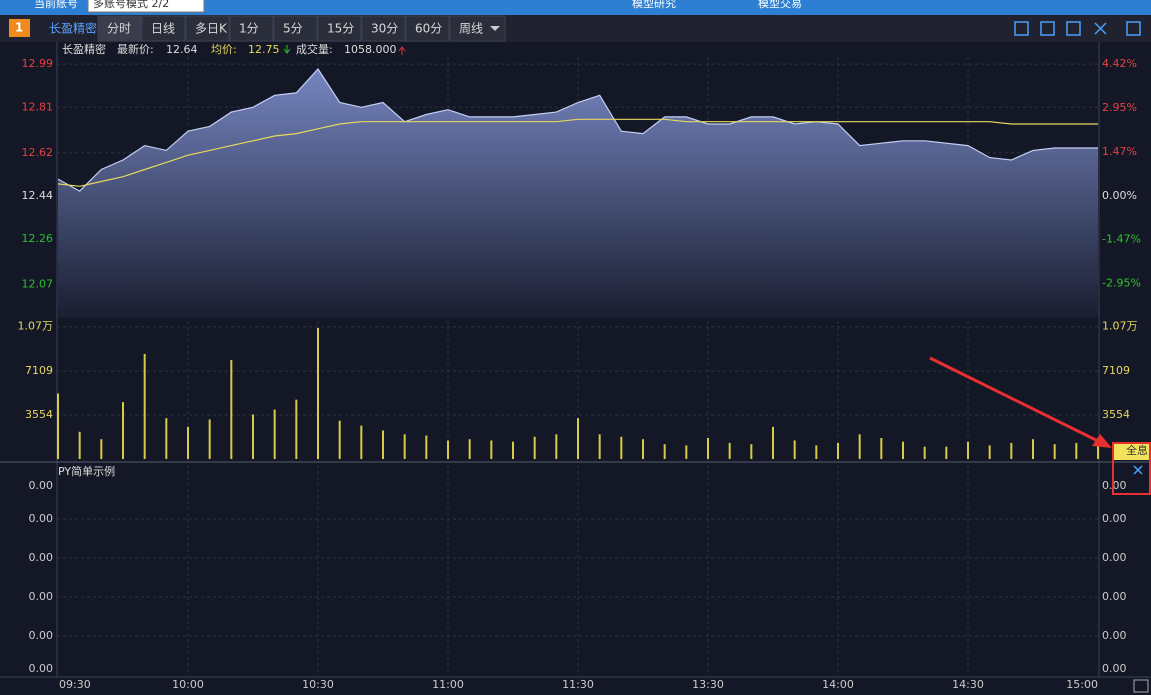  I want to click on tab-label: 30分, so click(384, 29).